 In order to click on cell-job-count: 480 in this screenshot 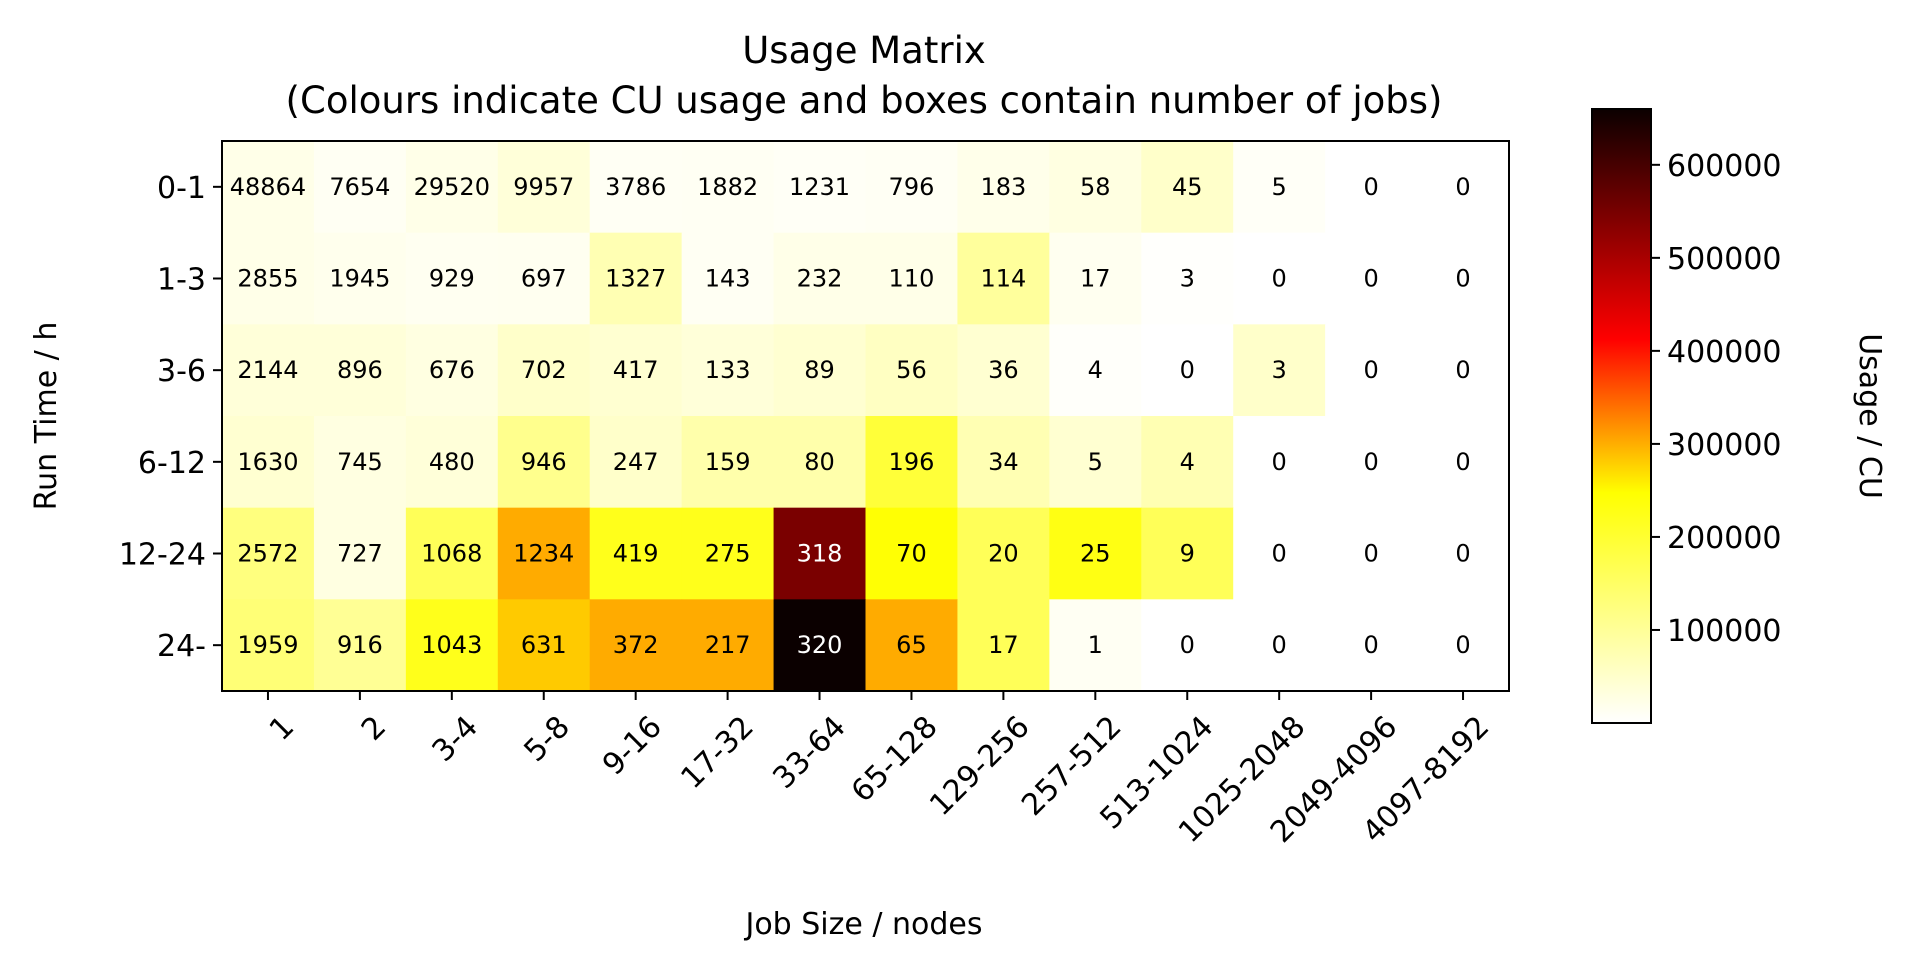, I will do `click(452, 462)`.